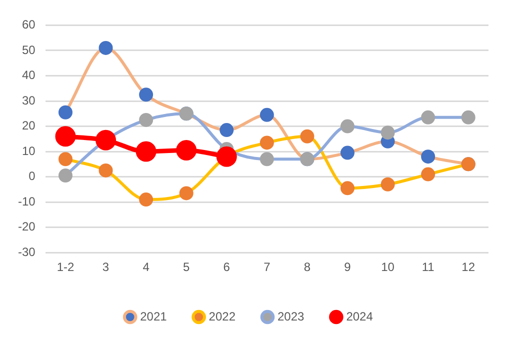 This screenshot has height=341, width=509. What do you see at coordinates (469, 267) in the screenshot?
I see `x-tick-label: 12` at bounding box center [469, 267].